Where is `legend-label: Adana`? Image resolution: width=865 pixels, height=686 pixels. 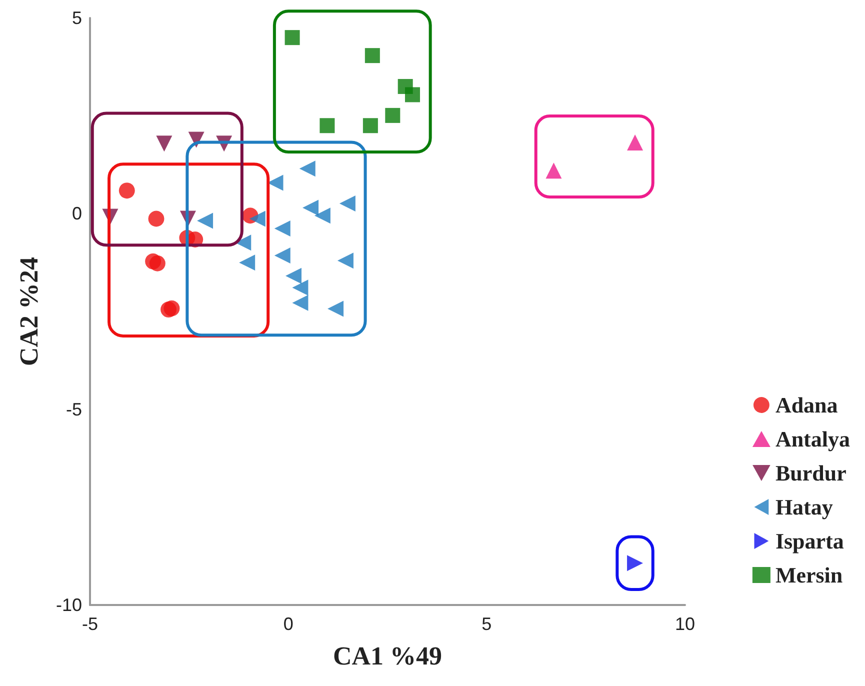 legend-label: Adana is located at coordinates (806, 405).